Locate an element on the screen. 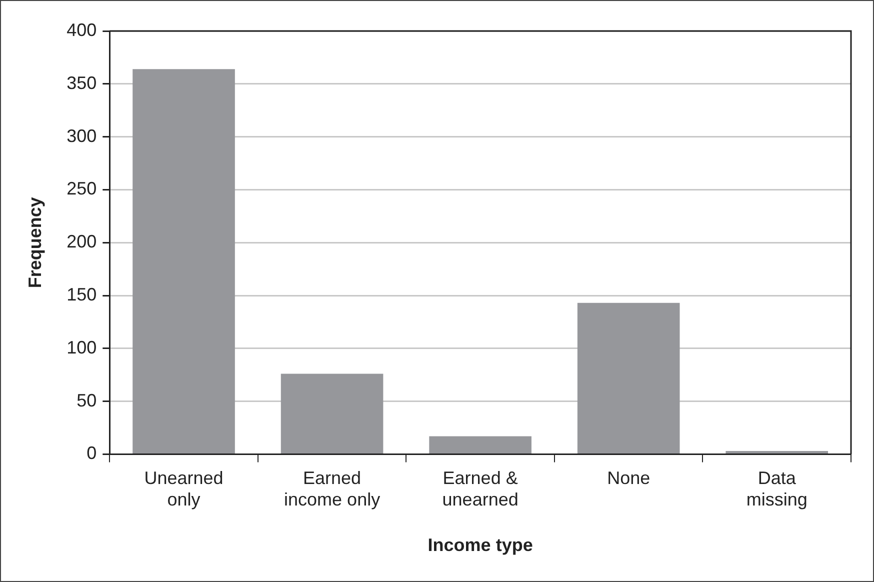 Image resolution: width=874 pixels, height=582 pixels. x-tick-label: Earned income only is located at coordinates (332, 489).